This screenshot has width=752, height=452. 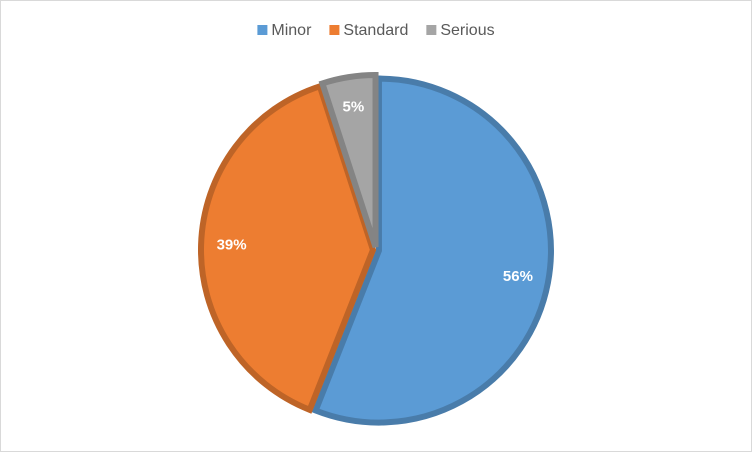 I want to click on legend-label: Serious, so click(x=467, y=30).